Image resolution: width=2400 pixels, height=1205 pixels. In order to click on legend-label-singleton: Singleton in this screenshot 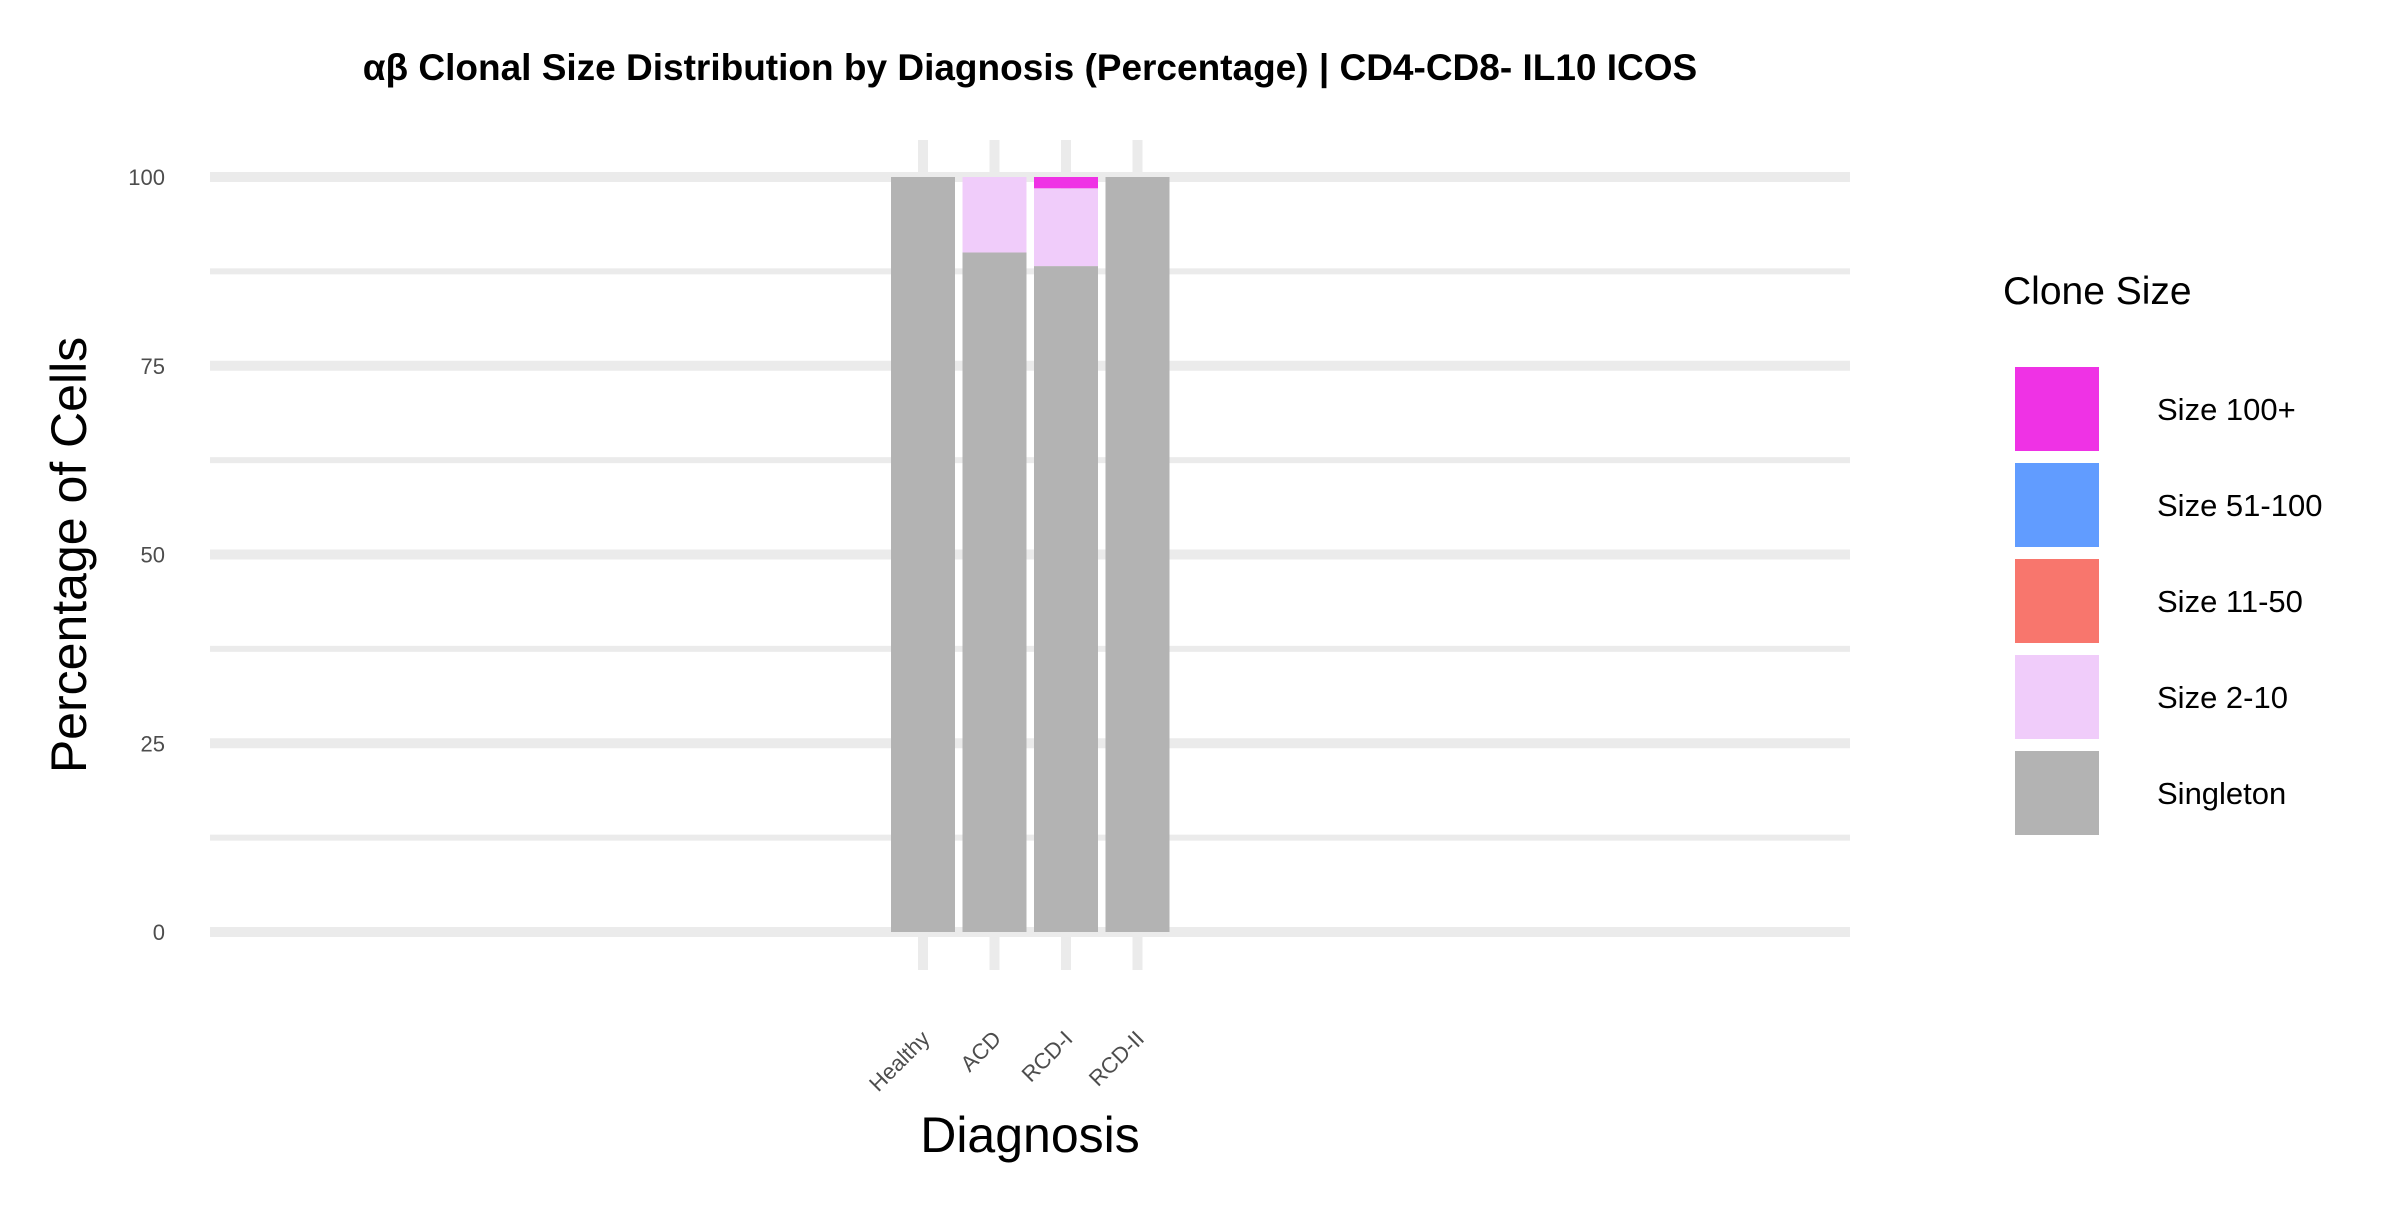, I will do `click(2221, 793)`.